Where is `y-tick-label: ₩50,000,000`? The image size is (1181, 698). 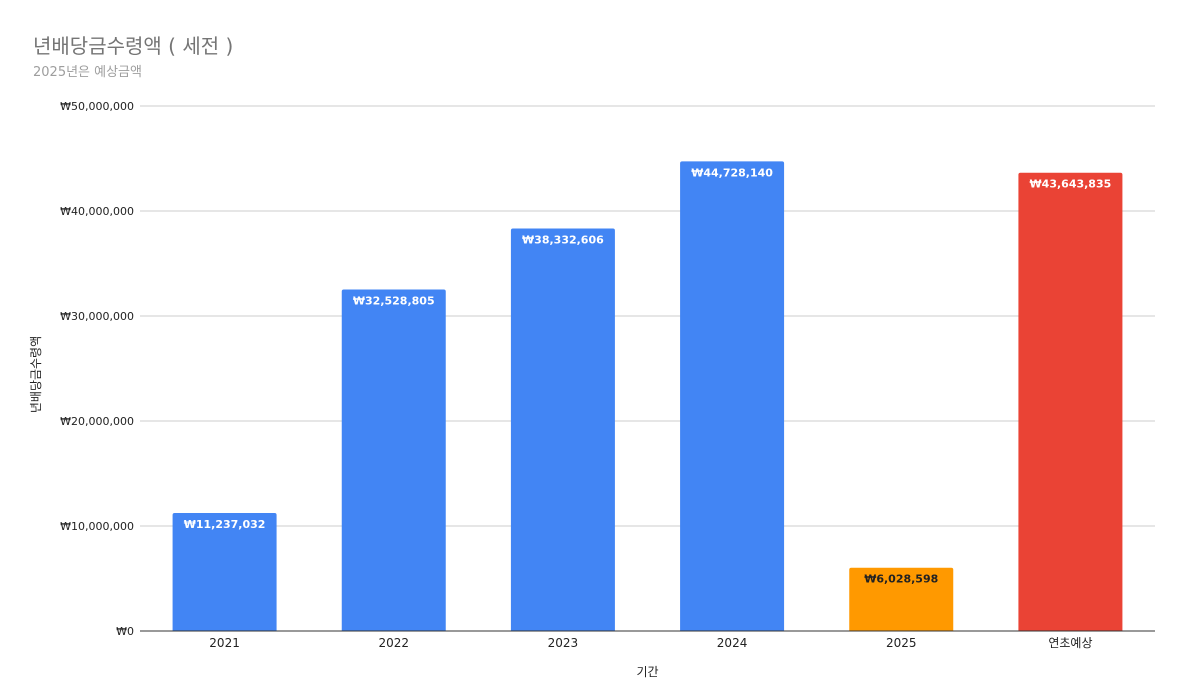
y-tick-label: ₩50,000,000 is located at coordinates (97, 106).